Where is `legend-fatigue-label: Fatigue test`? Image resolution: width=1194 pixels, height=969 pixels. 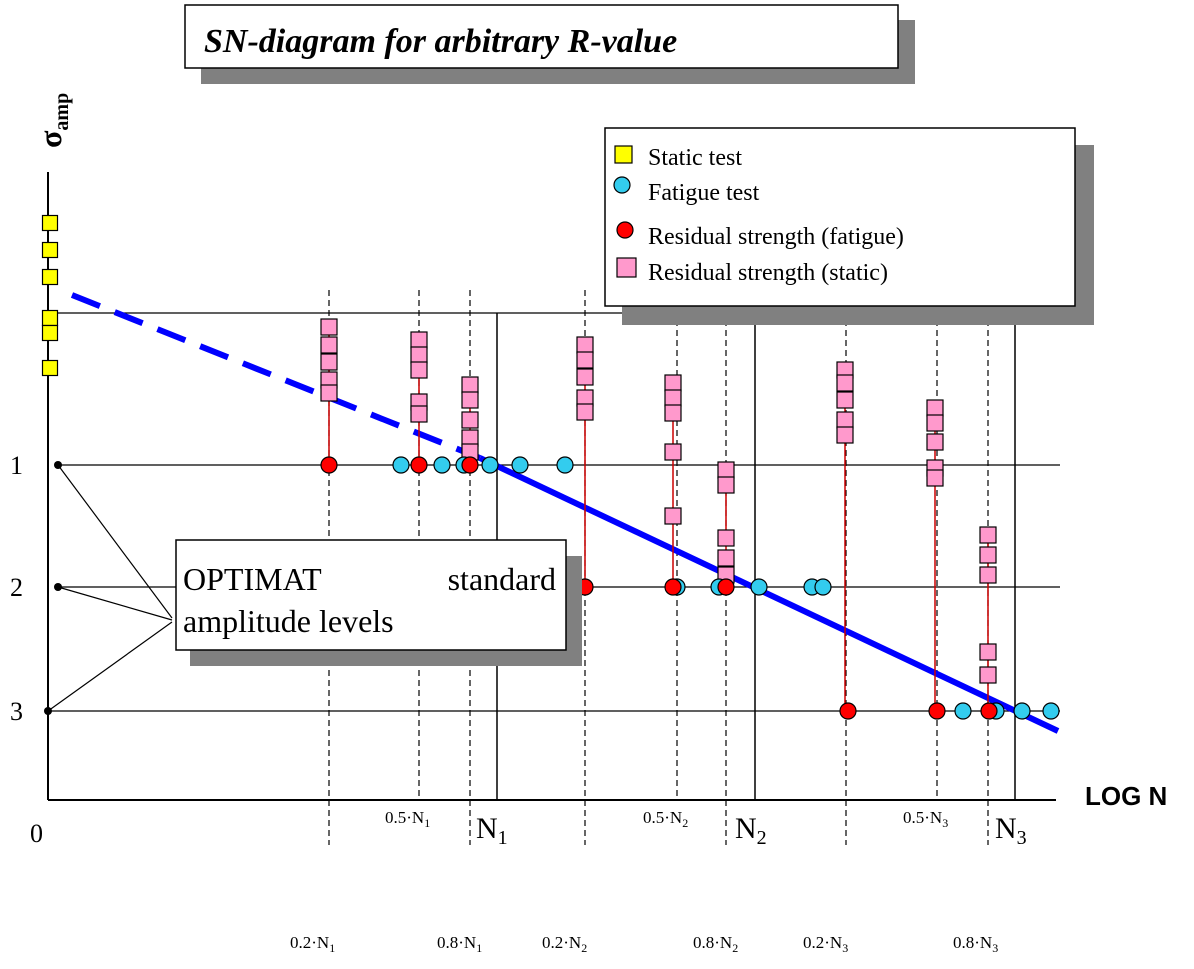 legend-fatigue-label: Fatigue test is located at coordinates (704, 193).